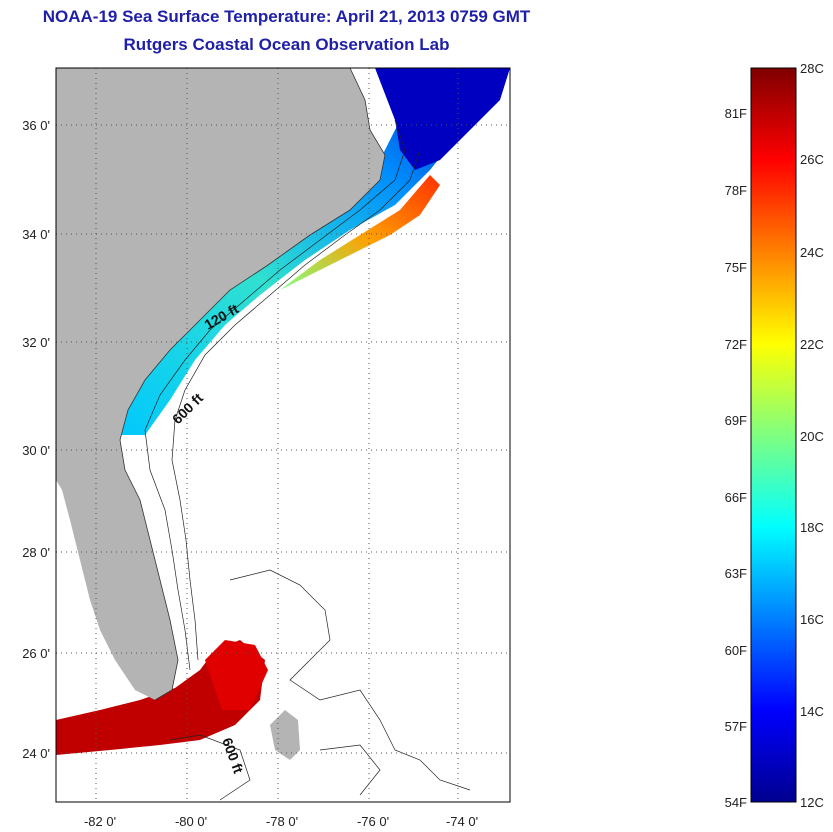  Describe the element at coordinates (736, 650) in the screenshot. I see `colorbar-fahrenheit-label: 60F` at that location.